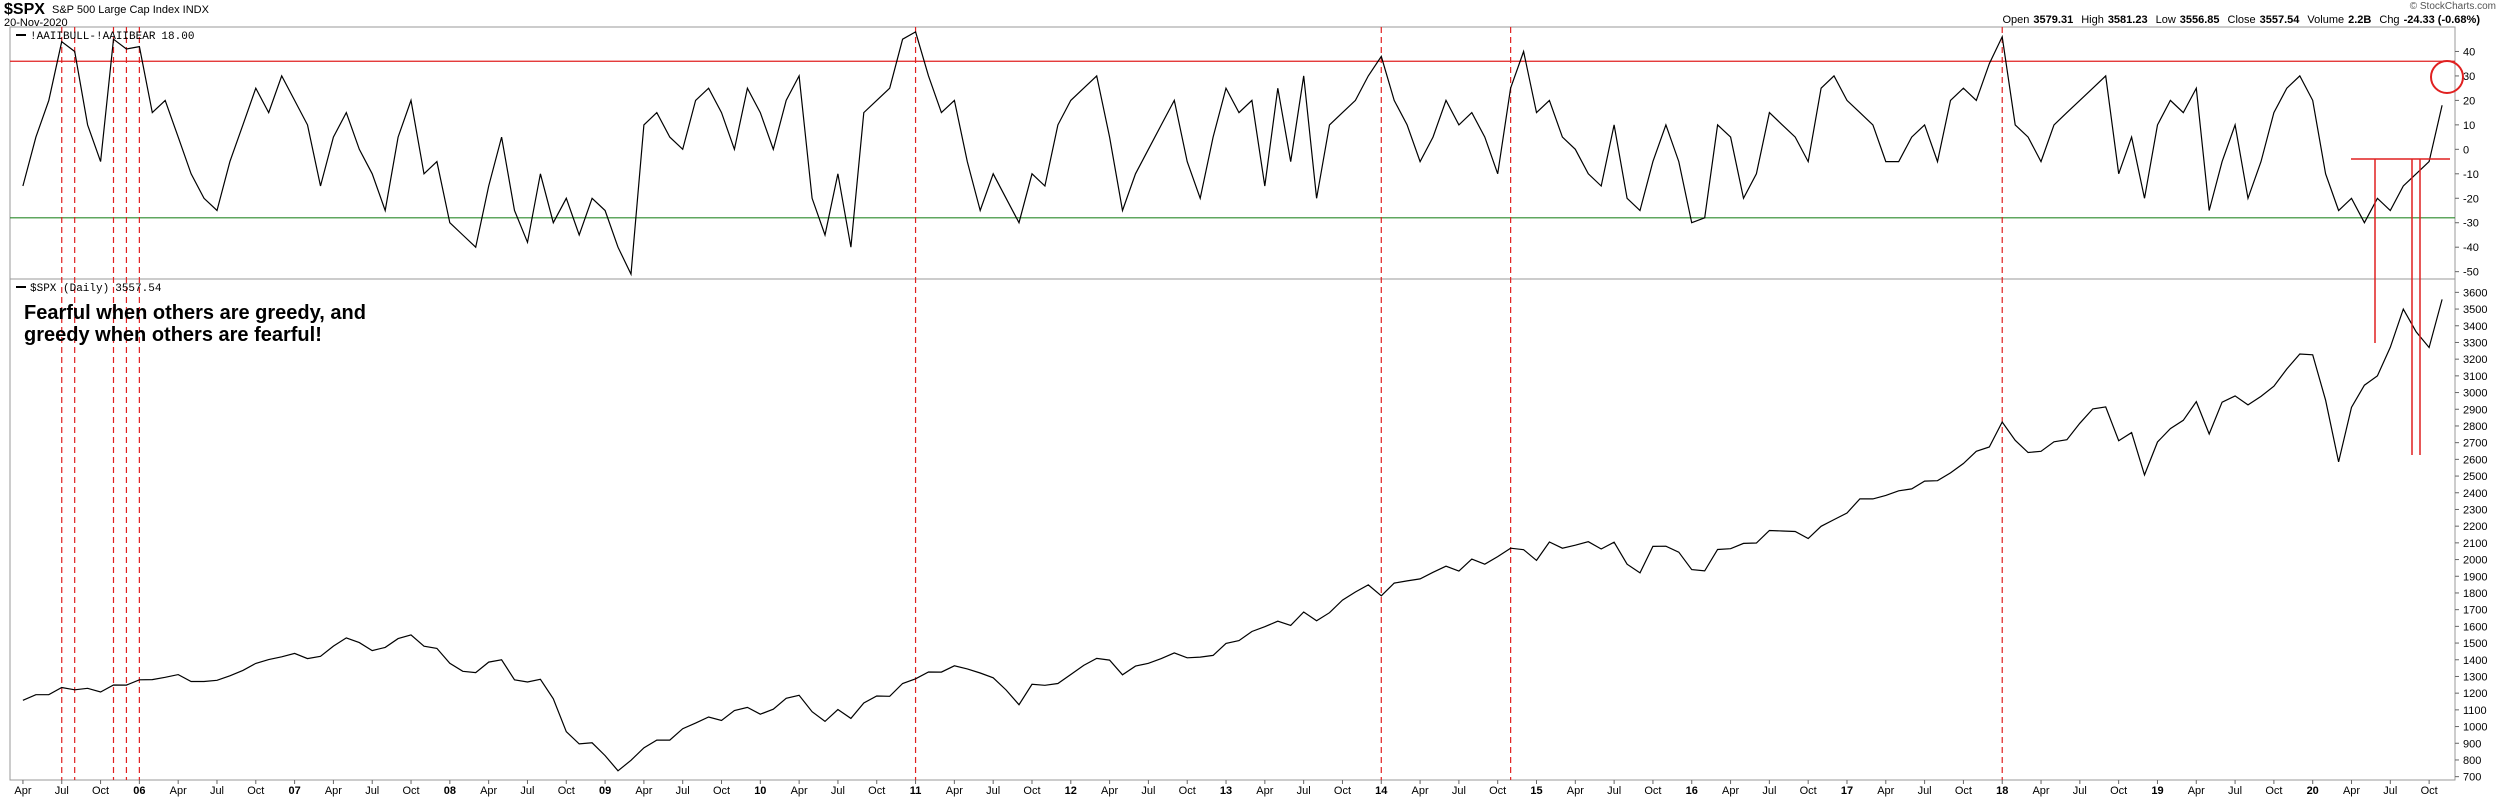 The width and height of the screenshot is (2500, 800). What do you see at coordinates (2447, 77) in the screenshot?
I see `annotation-circle` at bounding box center [2447, 77].